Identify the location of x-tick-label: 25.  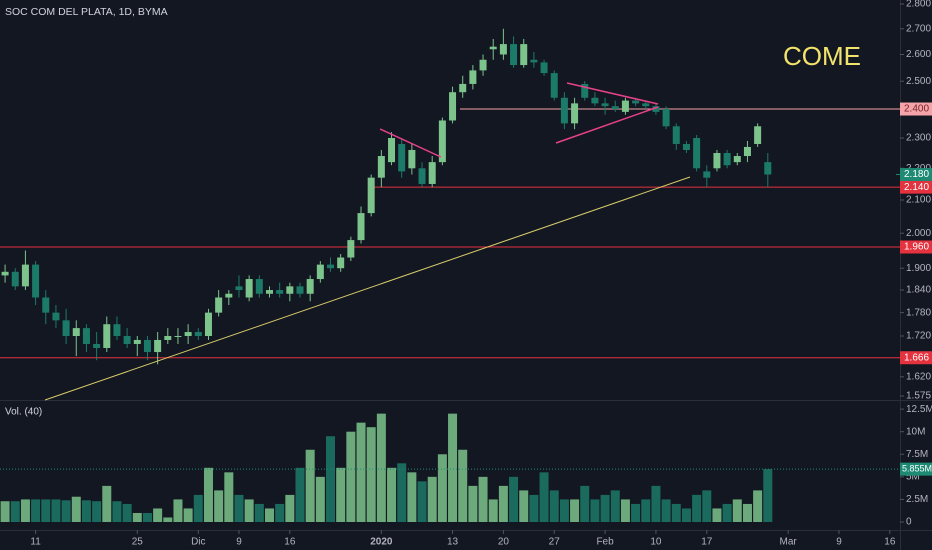
(138, 542).